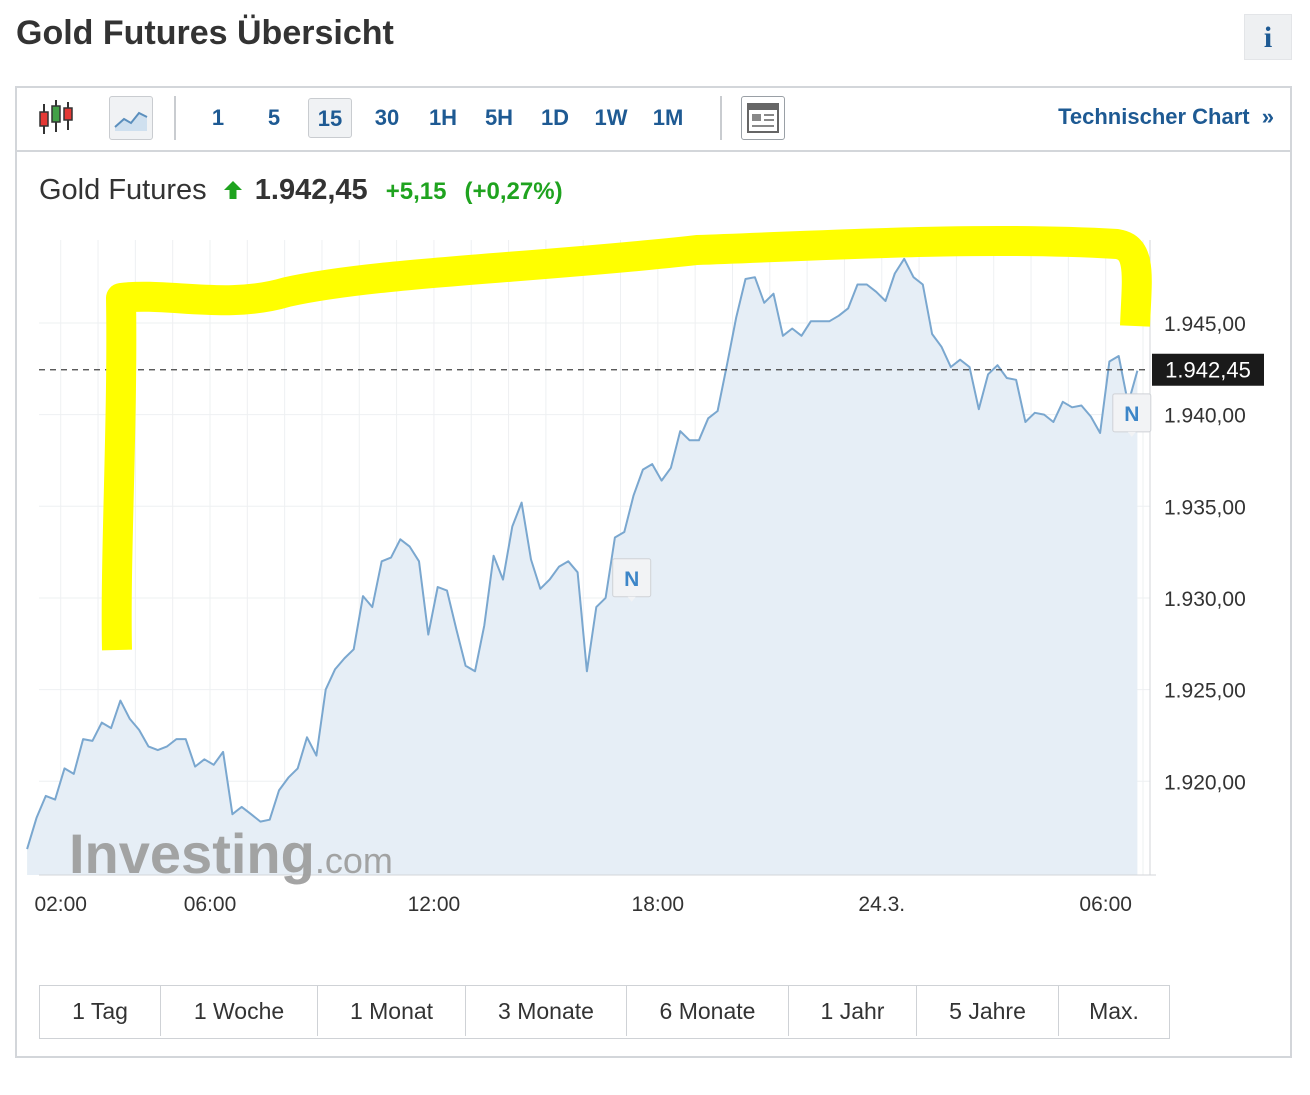 The width and height of the screenshot is (1310, 1095). I want to click on y-tick-label: 1.945,00, so click(1205, 324).